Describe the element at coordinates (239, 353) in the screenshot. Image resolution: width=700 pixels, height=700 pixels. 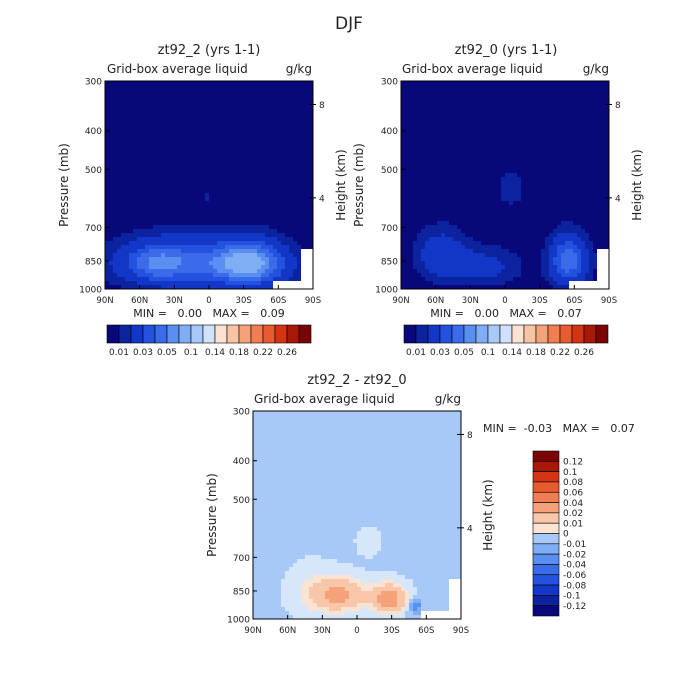
I see `colorbar-label: 0.18` at that location.